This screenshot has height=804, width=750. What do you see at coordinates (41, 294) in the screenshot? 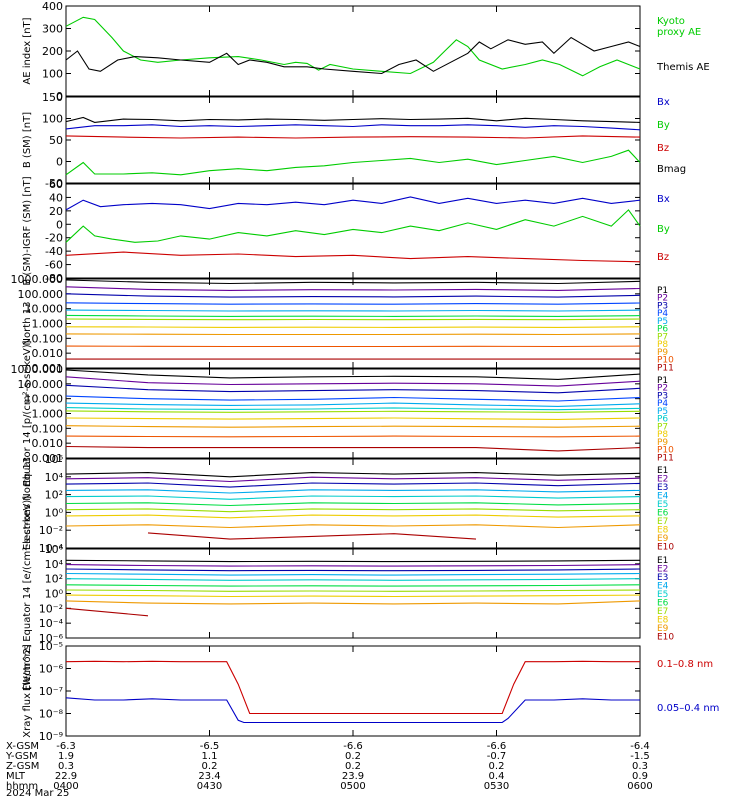
I see `y-tick-label: 100.000` at bounding box center [41, 294].